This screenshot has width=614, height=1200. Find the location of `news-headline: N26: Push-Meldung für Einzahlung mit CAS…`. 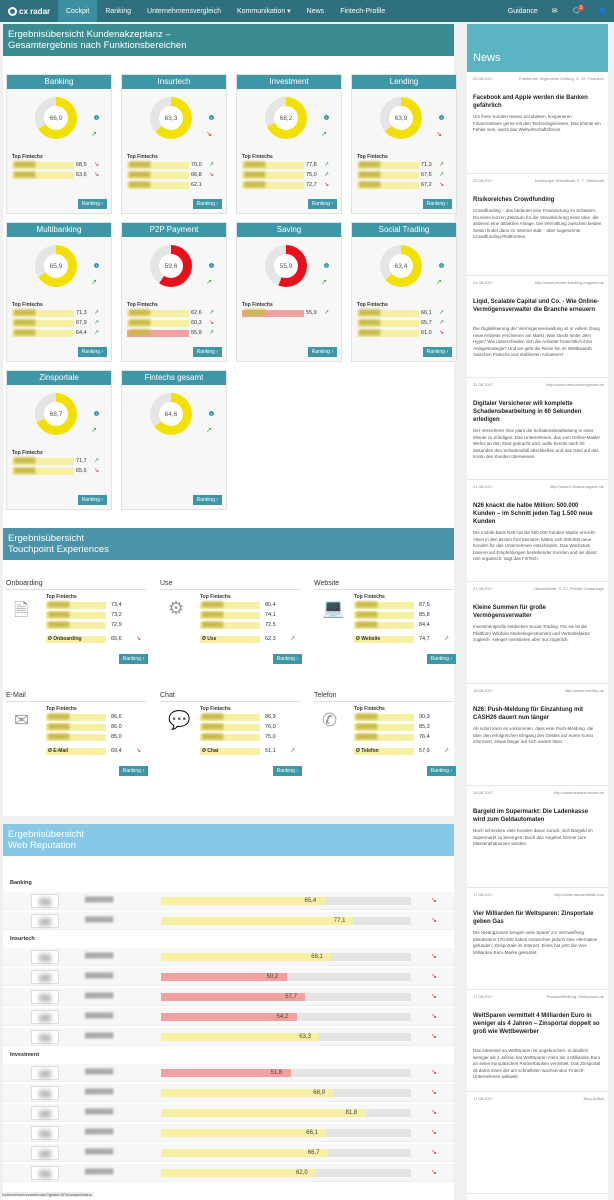

news-headline: N26: Push-Meldung für Einzahlung mit CAS… is located at coordinates (528, 714).